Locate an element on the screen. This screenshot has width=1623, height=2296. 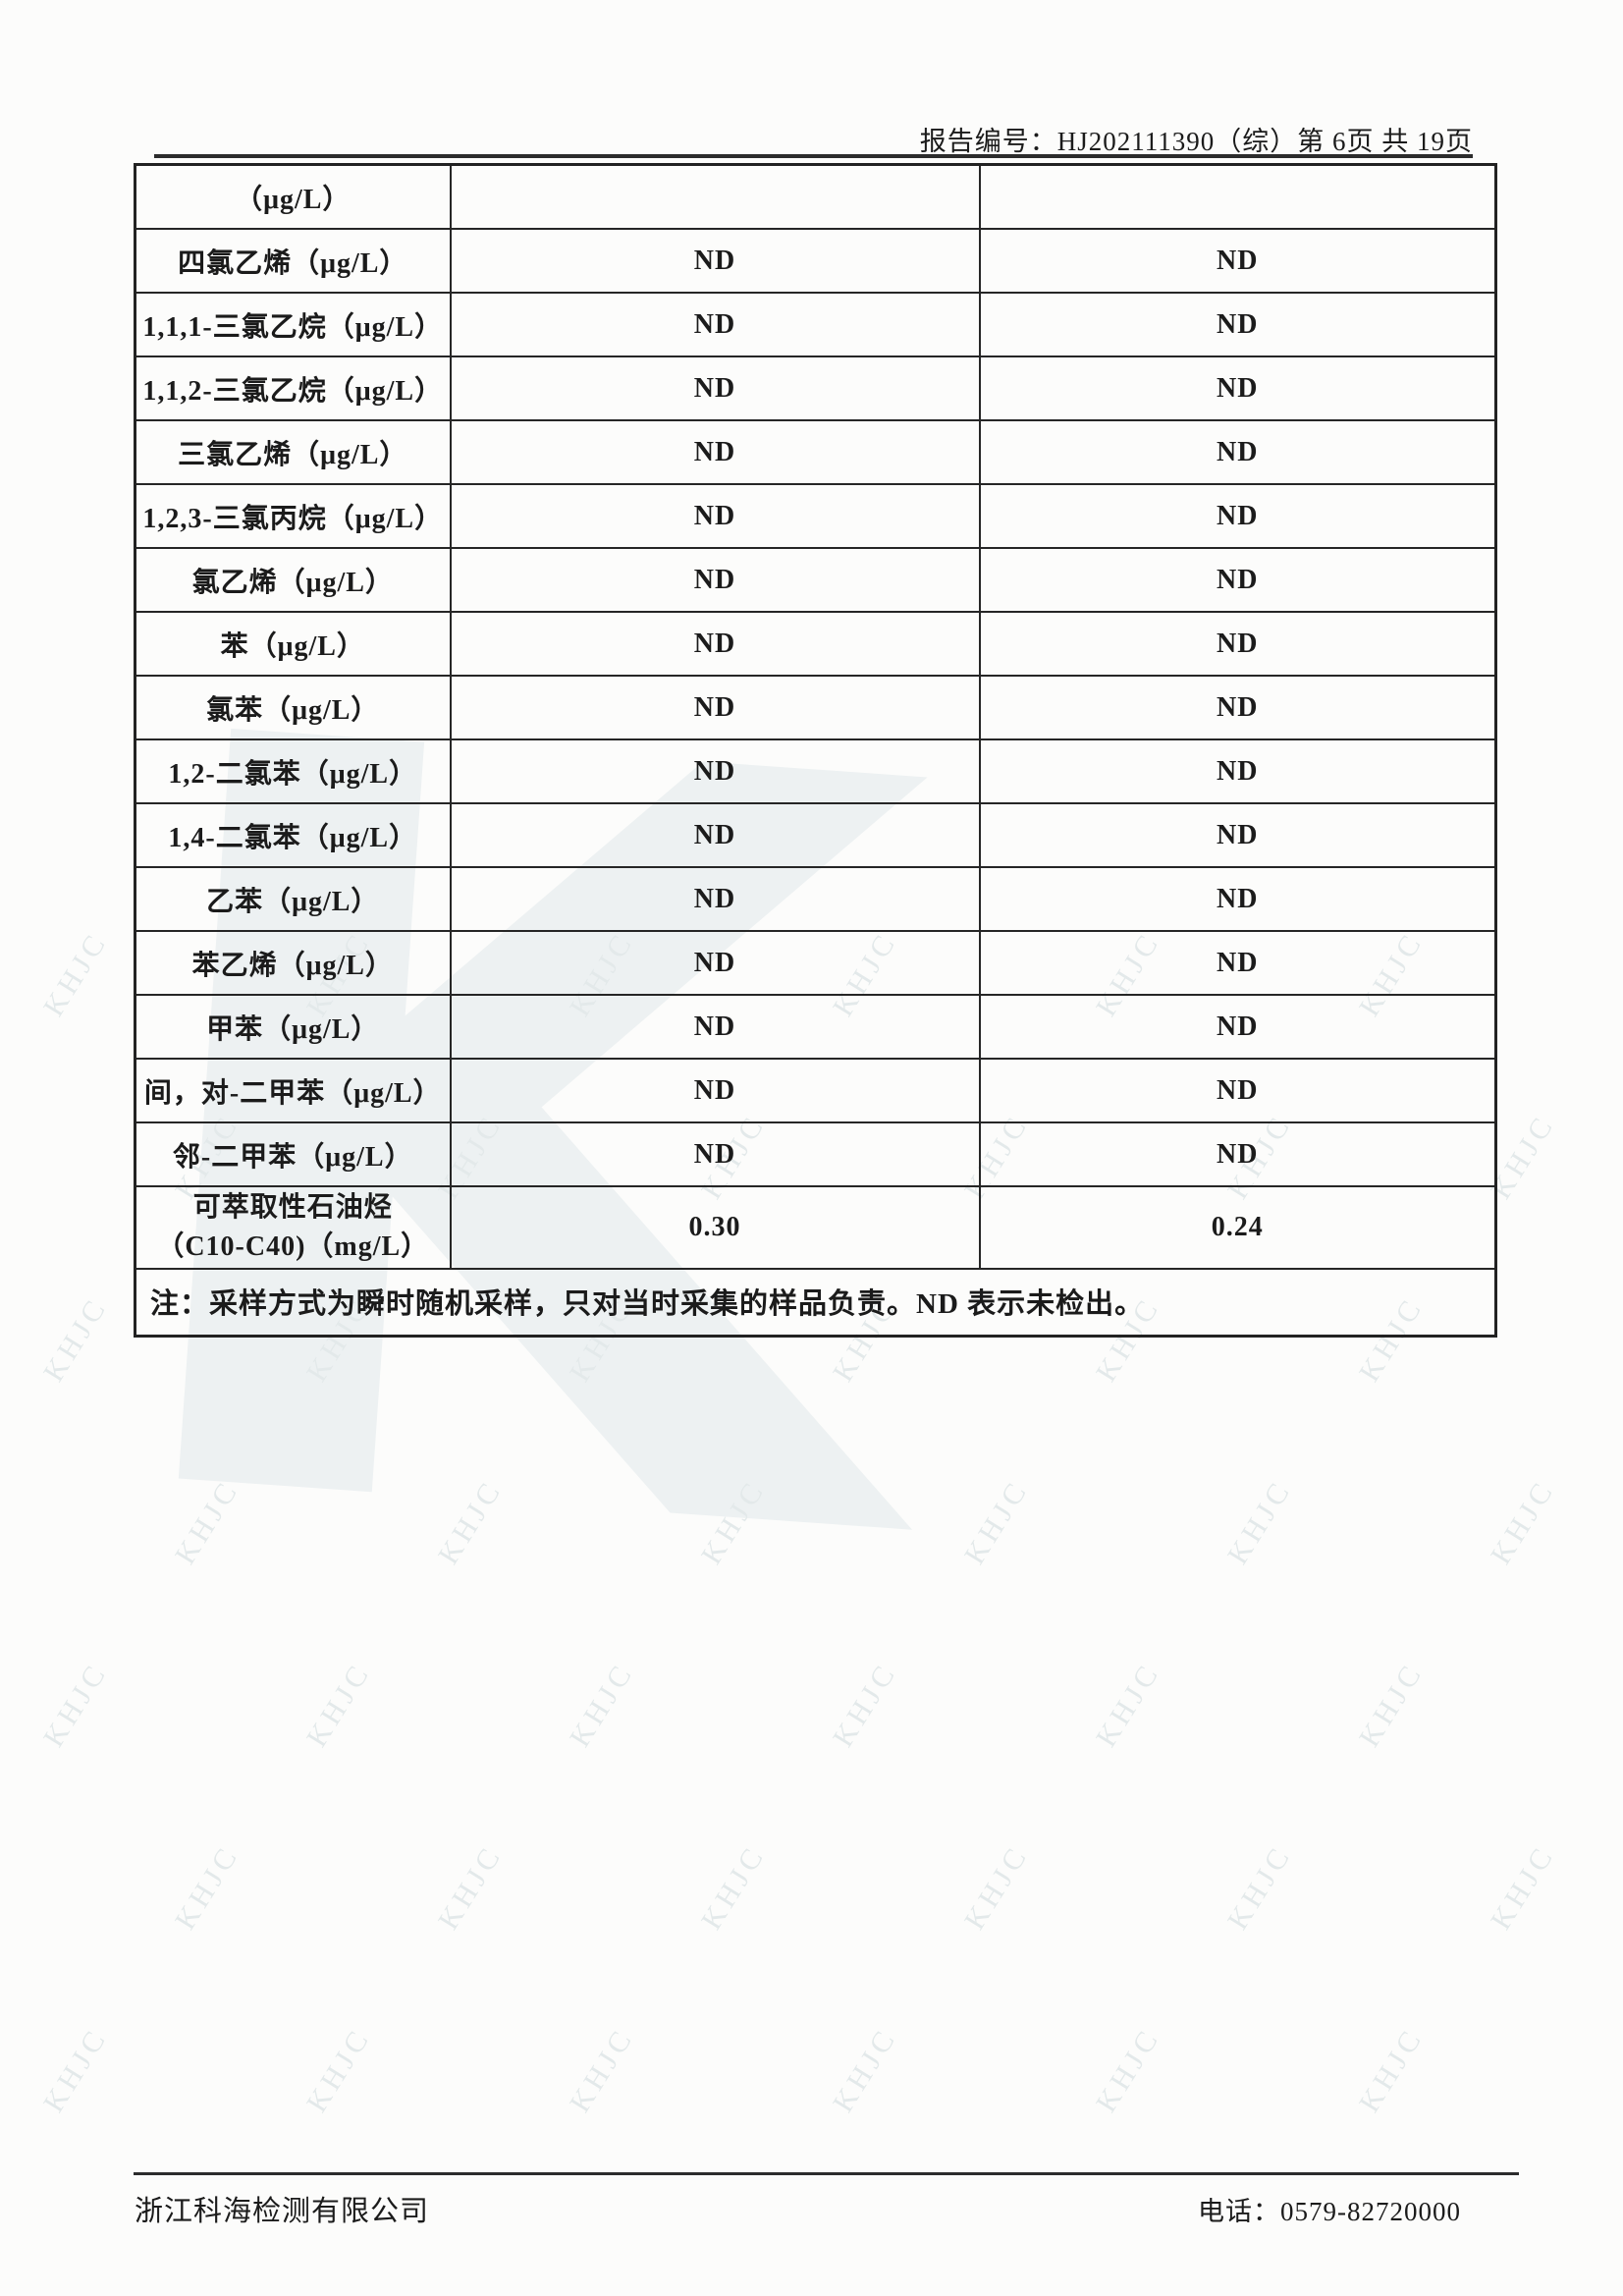
analyte-label: （μg/L） is located at coordinates (293, 196).